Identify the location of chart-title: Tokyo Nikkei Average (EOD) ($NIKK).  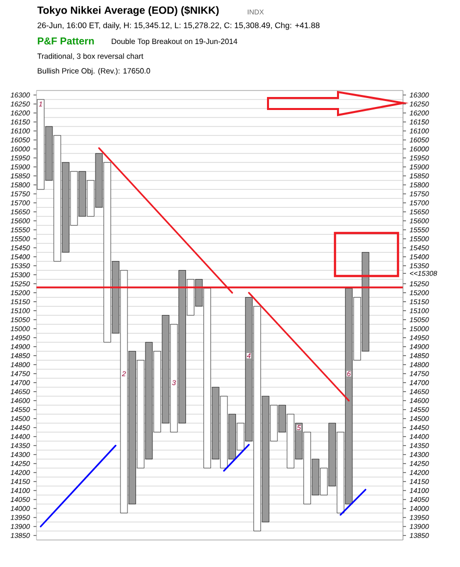
(128, 11).